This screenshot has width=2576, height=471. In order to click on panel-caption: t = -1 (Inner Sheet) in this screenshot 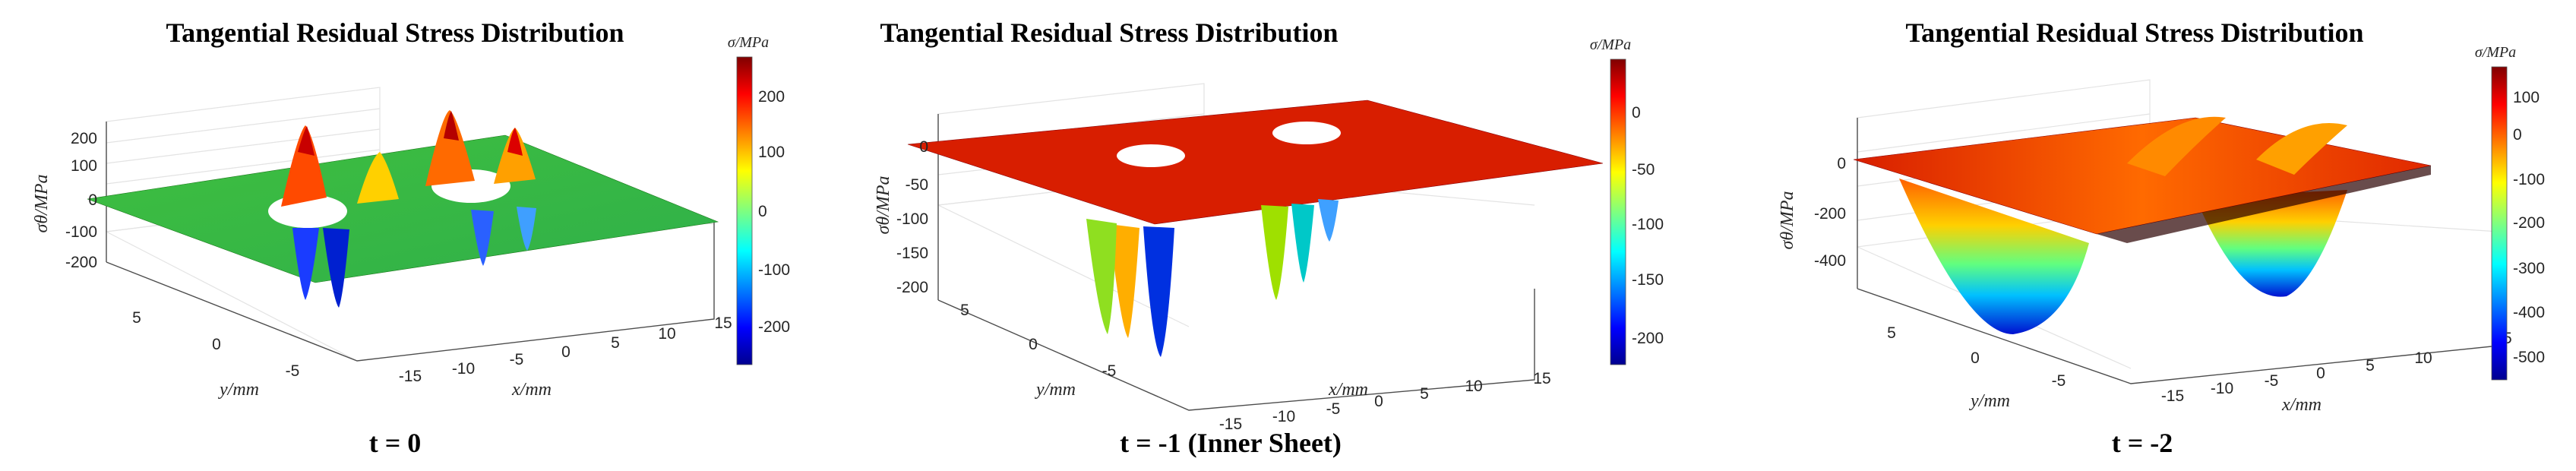, I will do `click(1231, 443)`.